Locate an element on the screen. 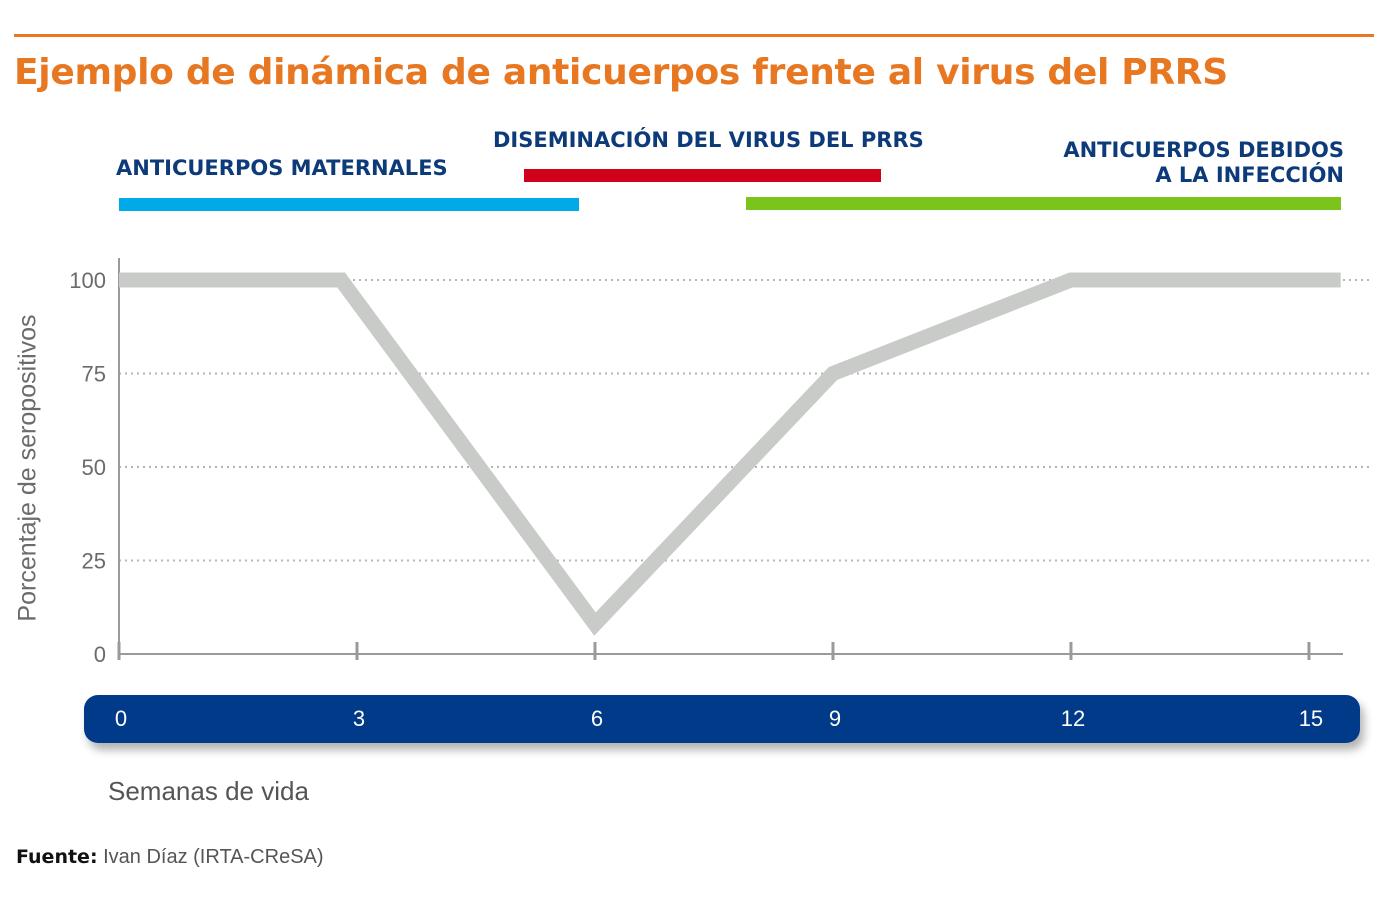  x-tick-label-12: 12 is located at coordinates (1073, 718).